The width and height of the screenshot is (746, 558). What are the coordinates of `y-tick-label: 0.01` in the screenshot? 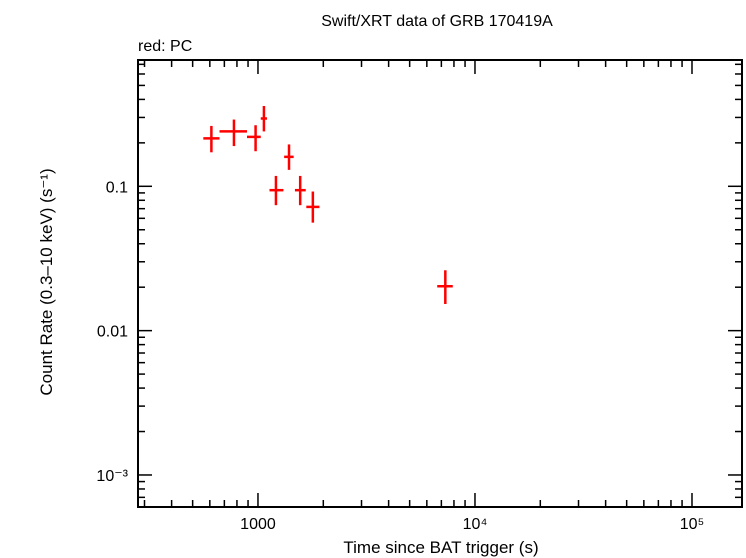 It's located at (112, 332).